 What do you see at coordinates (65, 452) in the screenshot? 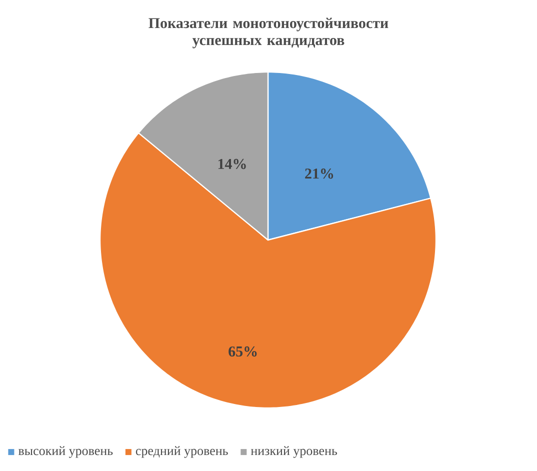
I see `legend-label: высокий уровень` at bounding box center [65, 452].